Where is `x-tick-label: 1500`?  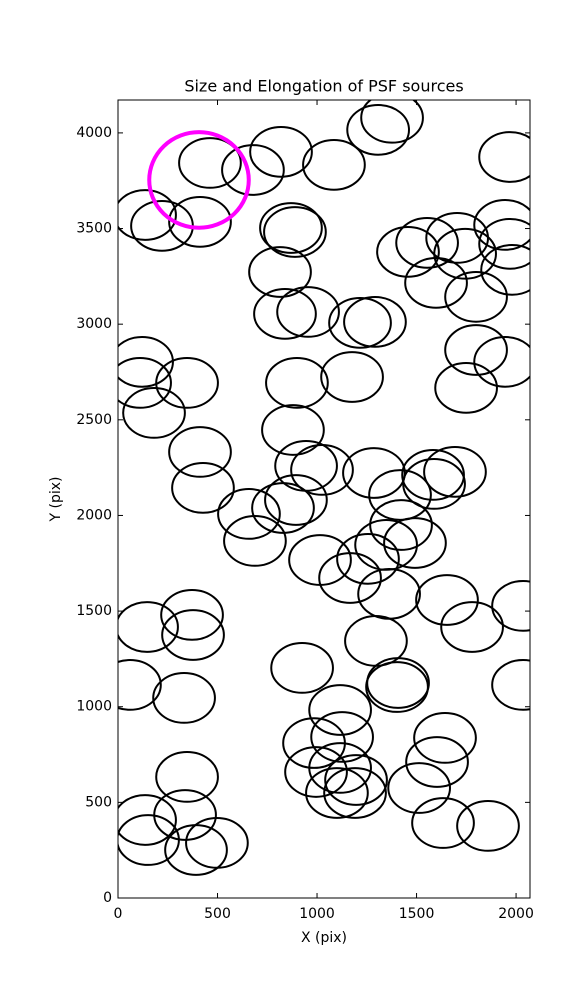 x-tick-label: 1500 is located at coordinates (417, 914).